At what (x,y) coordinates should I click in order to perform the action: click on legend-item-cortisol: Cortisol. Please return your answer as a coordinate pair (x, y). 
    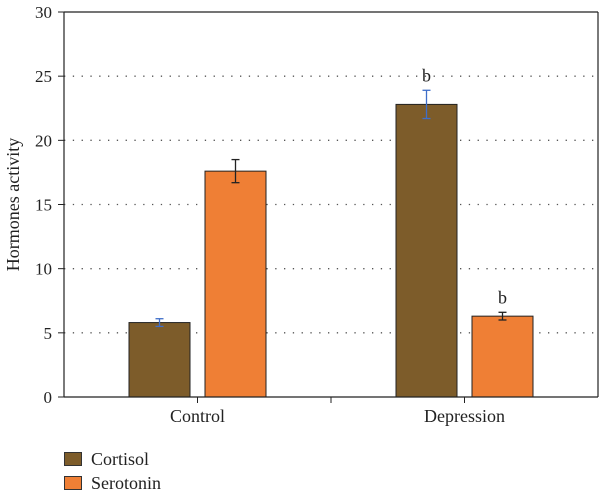
    Looking at the image, I should click on (112, 459).